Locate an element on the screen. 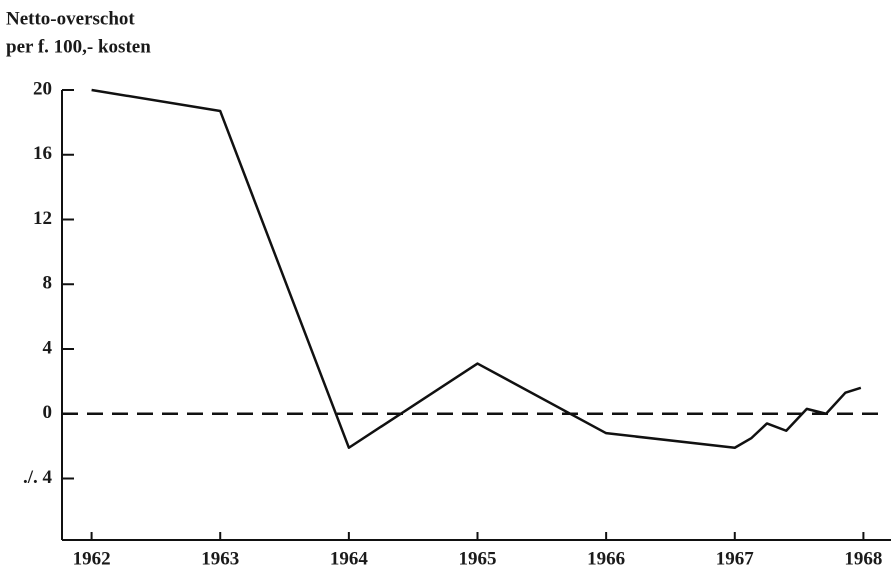  y-tick-label: ./. 4 is located at coordinates (38, 477).